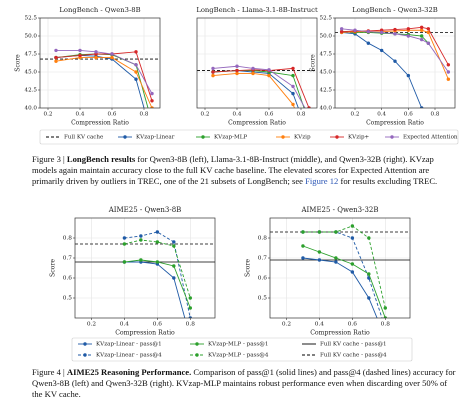 This screenshot has height=401, width=474. Describe the element at coordinates (68, 279) in the screenshot. I see `y-tick-label: 0.6` at that location.